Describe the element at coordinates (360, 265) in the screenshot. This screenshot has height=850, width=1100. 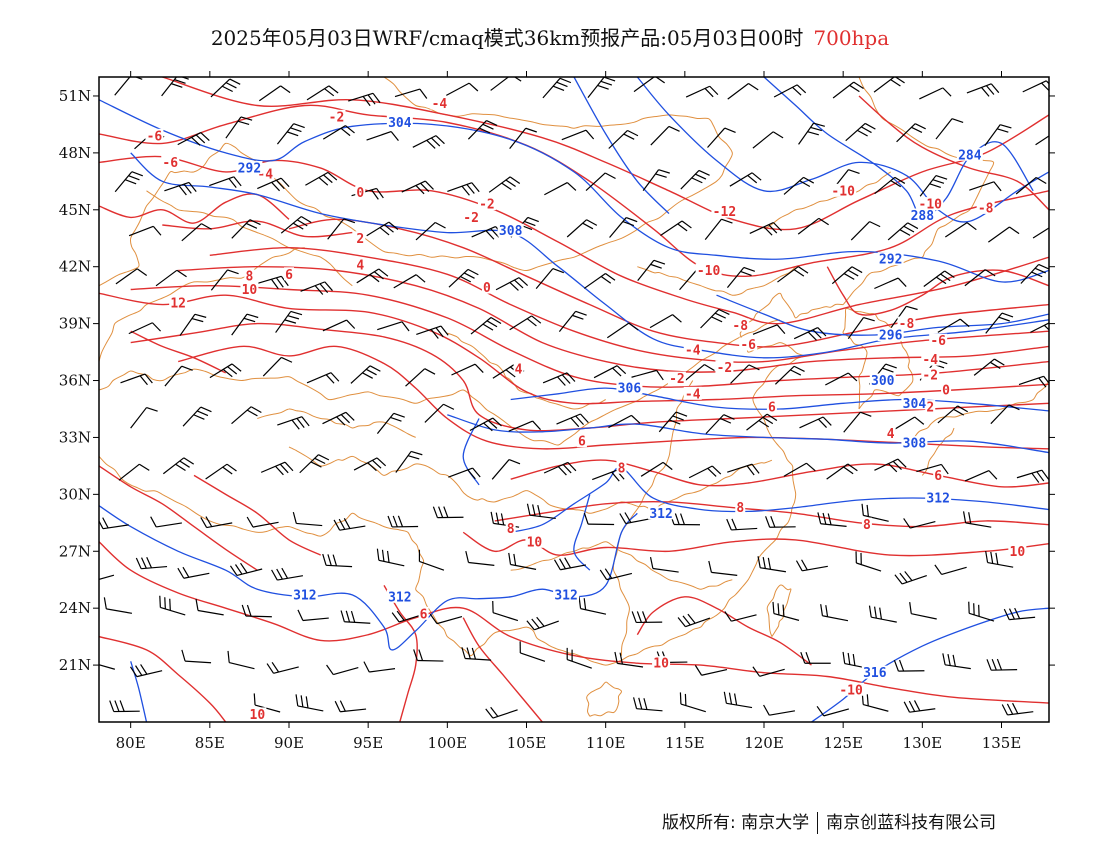
I see `temperature-label: 4` at that location.